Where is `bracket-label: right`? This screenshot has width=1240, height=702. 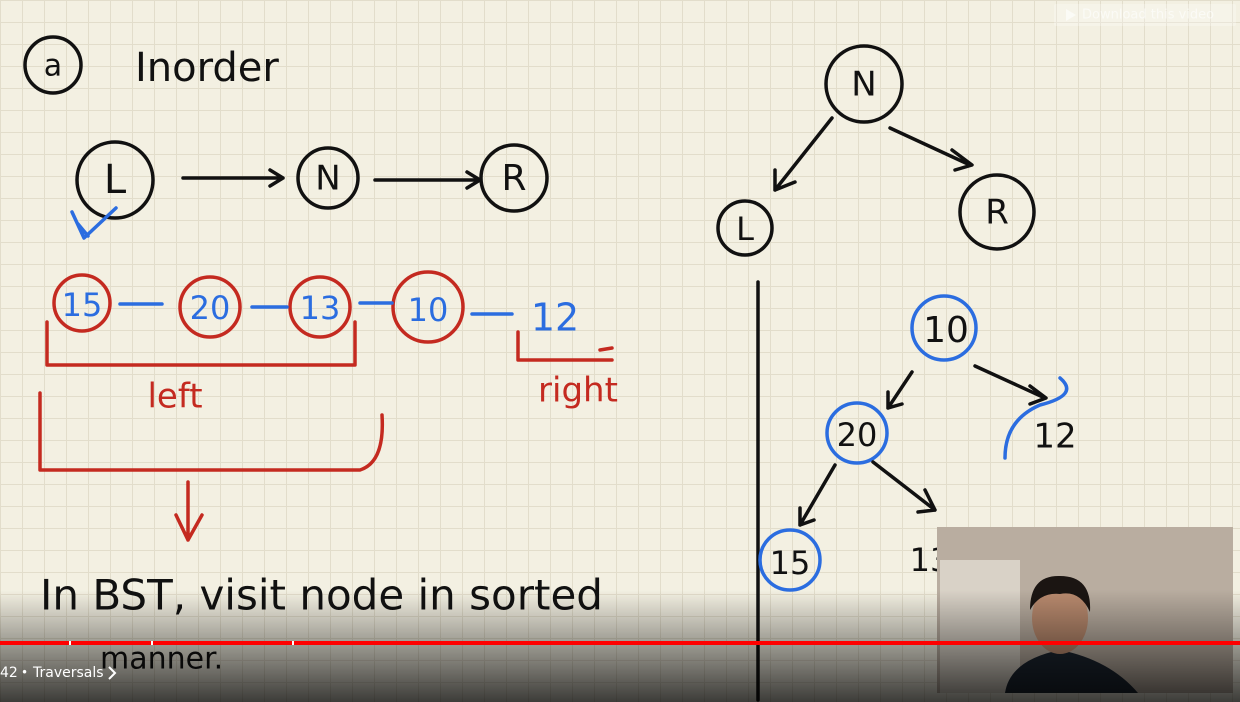 bracket-label: right is located at coordinates (578, 391).